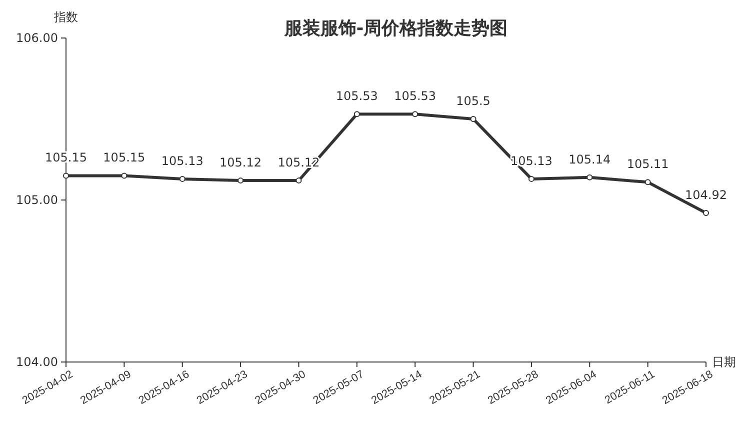 This screenshot has height=427, width=752. What do you see at coordinates (37, 362) in the screenshot?
I see `y-tick-label: 104.00` at bounding box center [37, 362].